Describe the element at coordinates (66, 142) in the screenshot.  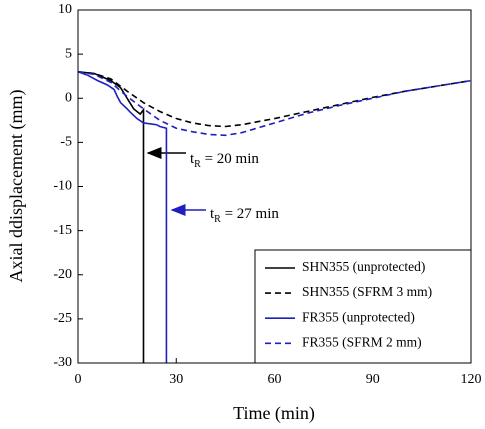
I see `y-tick-label: -5` at that location.